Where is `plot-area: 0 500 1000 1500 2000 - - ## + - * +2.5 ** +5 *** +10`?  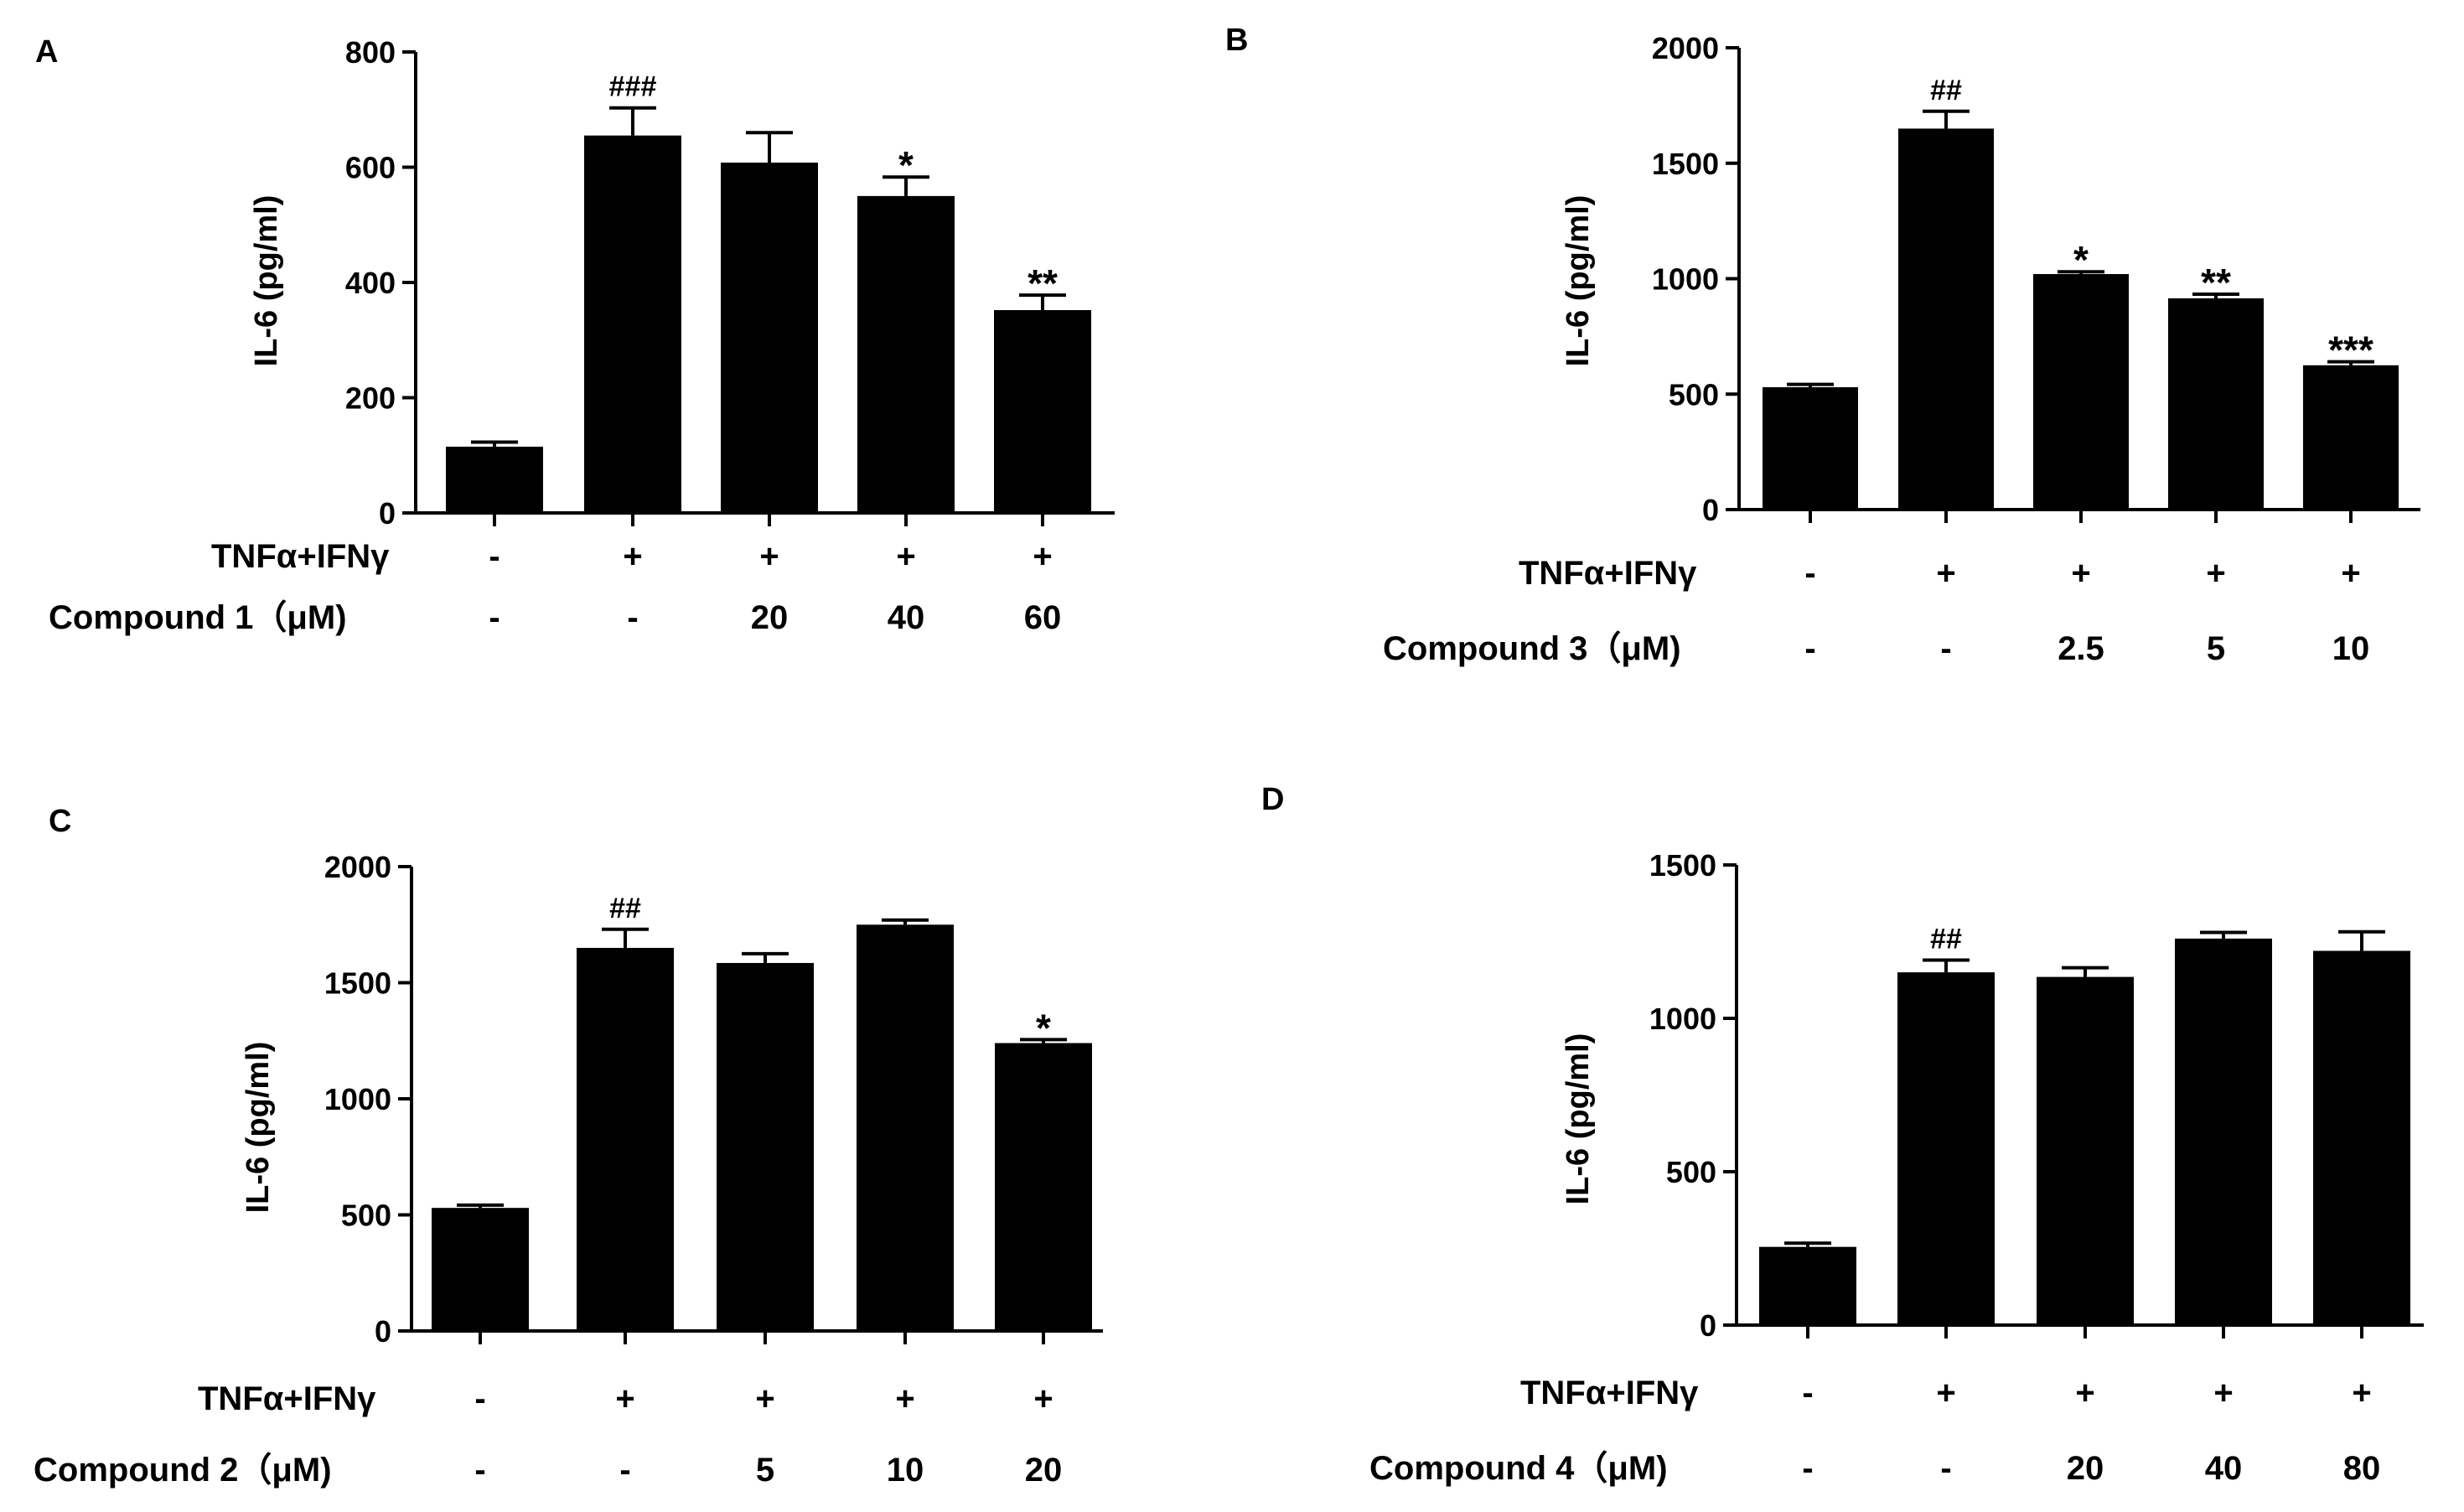
plot-area: 0 500 1000 1500 2000 - - ## + - * +2.5 ** +5 *** +10 is located at coordinates (2036, 349).